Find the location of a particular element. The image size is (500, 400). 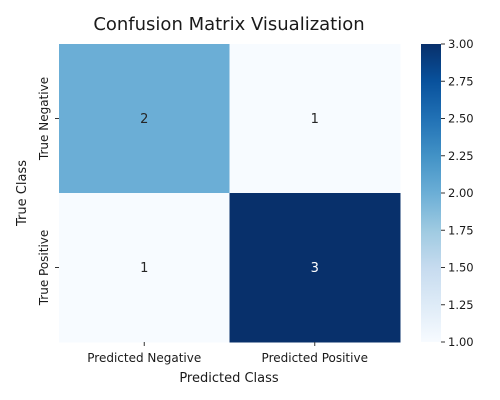

colorbar-tick-label: 2.75 is located at coordinates (461, 81).